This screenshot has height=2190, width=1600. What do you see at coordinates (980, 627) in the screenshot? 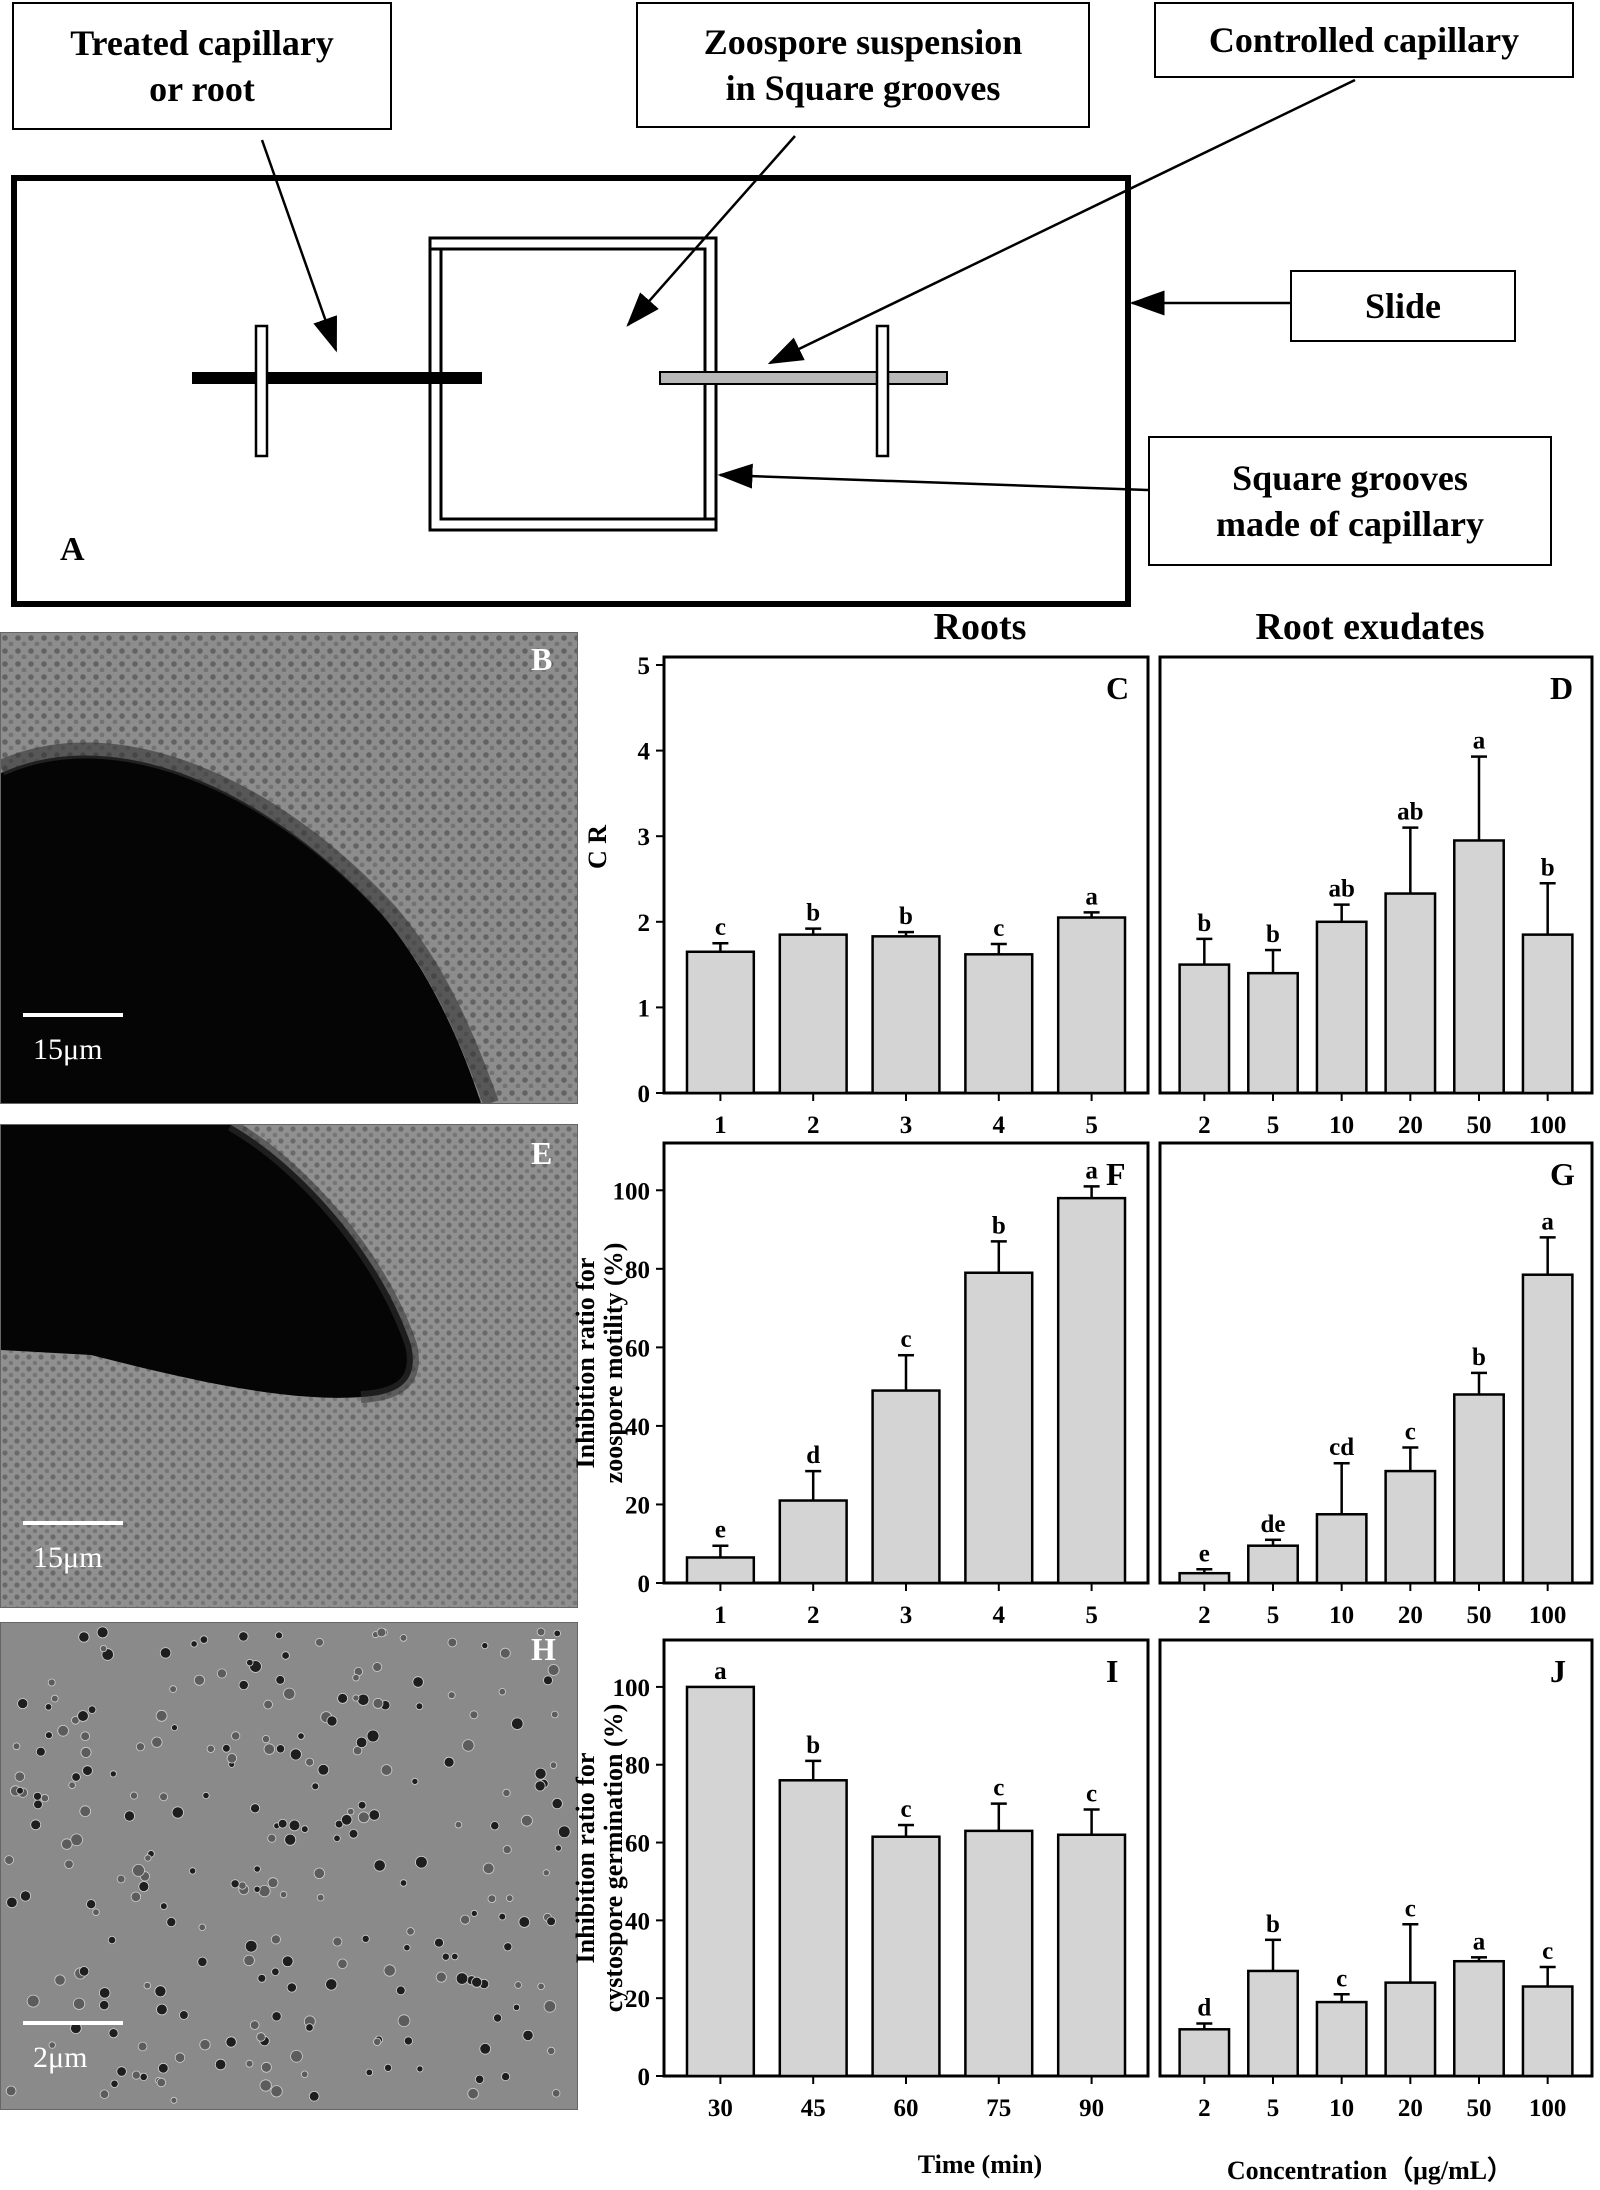
I see `column-header-roots: Roots` at bounding box center [980, 627].